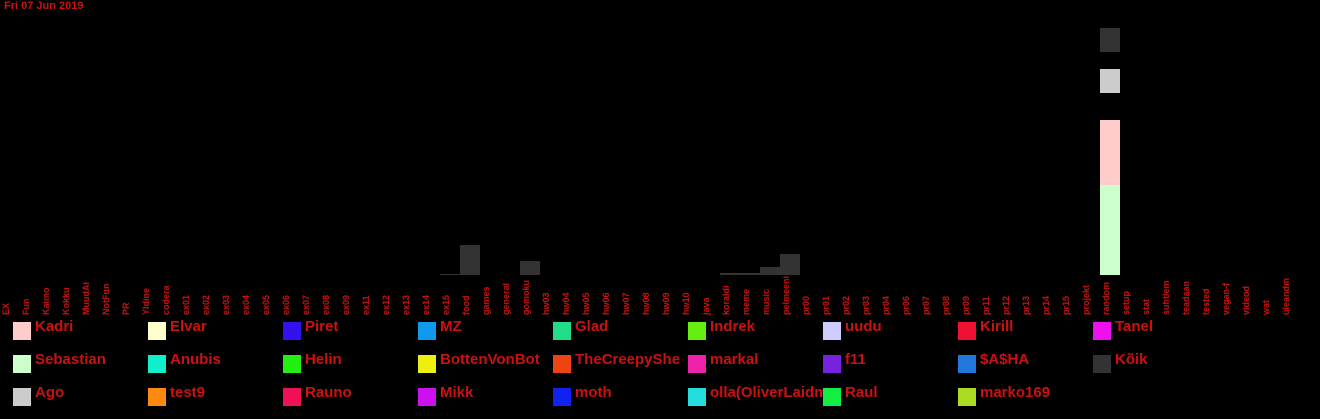 The height and width of the screenshot is (419, 1320). Describe the element at coordinates (946, 305) in the screenshot. I see `x-tick-label: pr08` at that location.